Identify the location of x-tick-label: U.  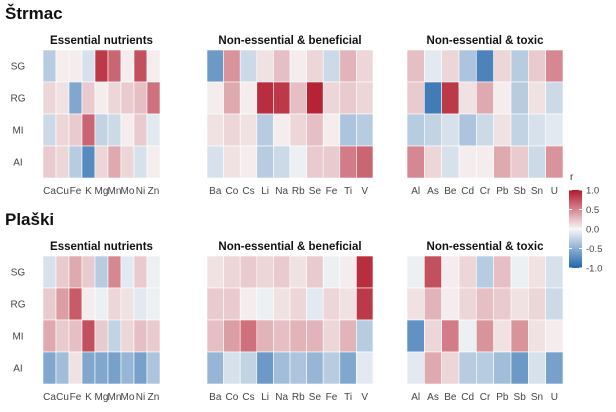
(554, 191).